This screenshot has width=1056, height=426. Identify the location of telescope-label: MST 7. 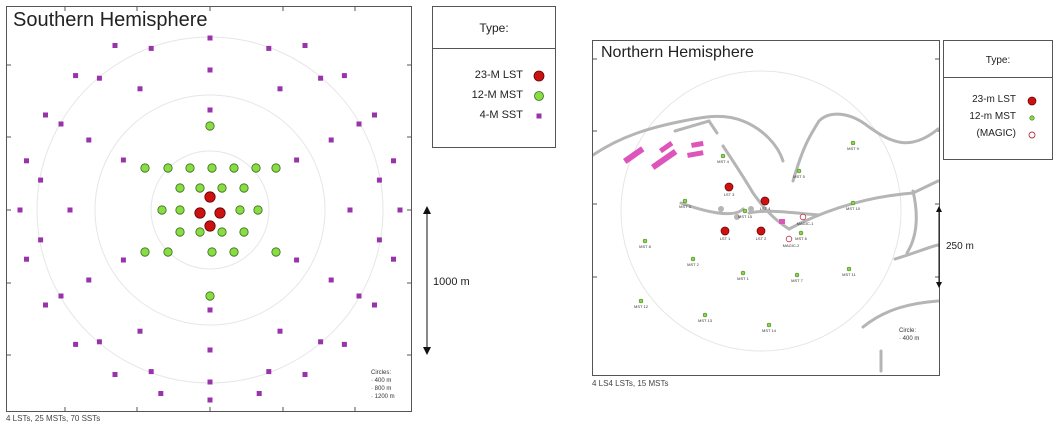
(797, 280).